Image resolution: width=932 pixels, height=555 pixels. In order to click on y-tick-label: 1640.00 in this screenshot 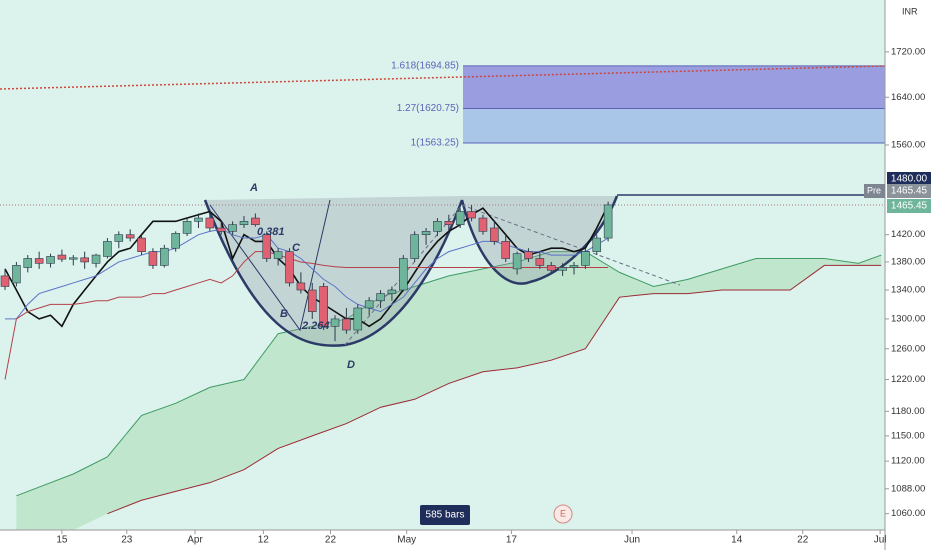, I will do `click(908, 97)`.